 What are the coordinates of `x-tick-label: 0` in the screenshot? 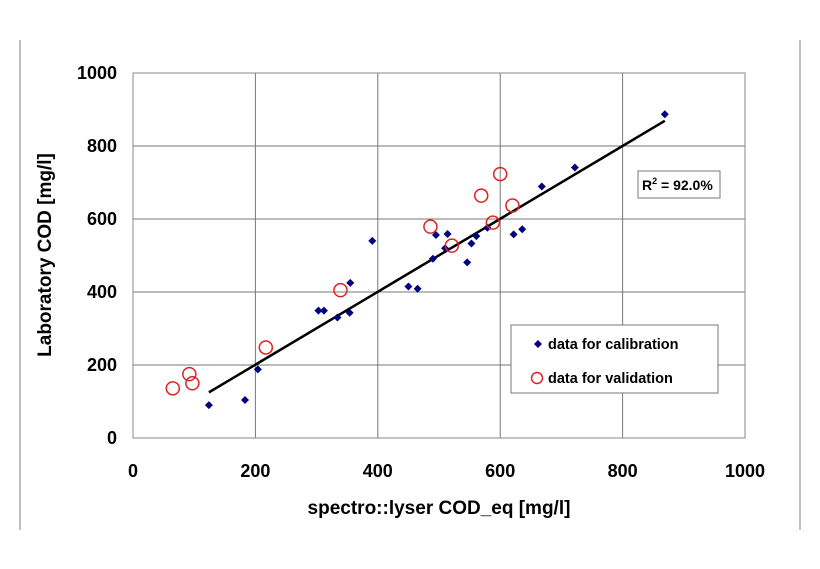 It's located at (133, 471).